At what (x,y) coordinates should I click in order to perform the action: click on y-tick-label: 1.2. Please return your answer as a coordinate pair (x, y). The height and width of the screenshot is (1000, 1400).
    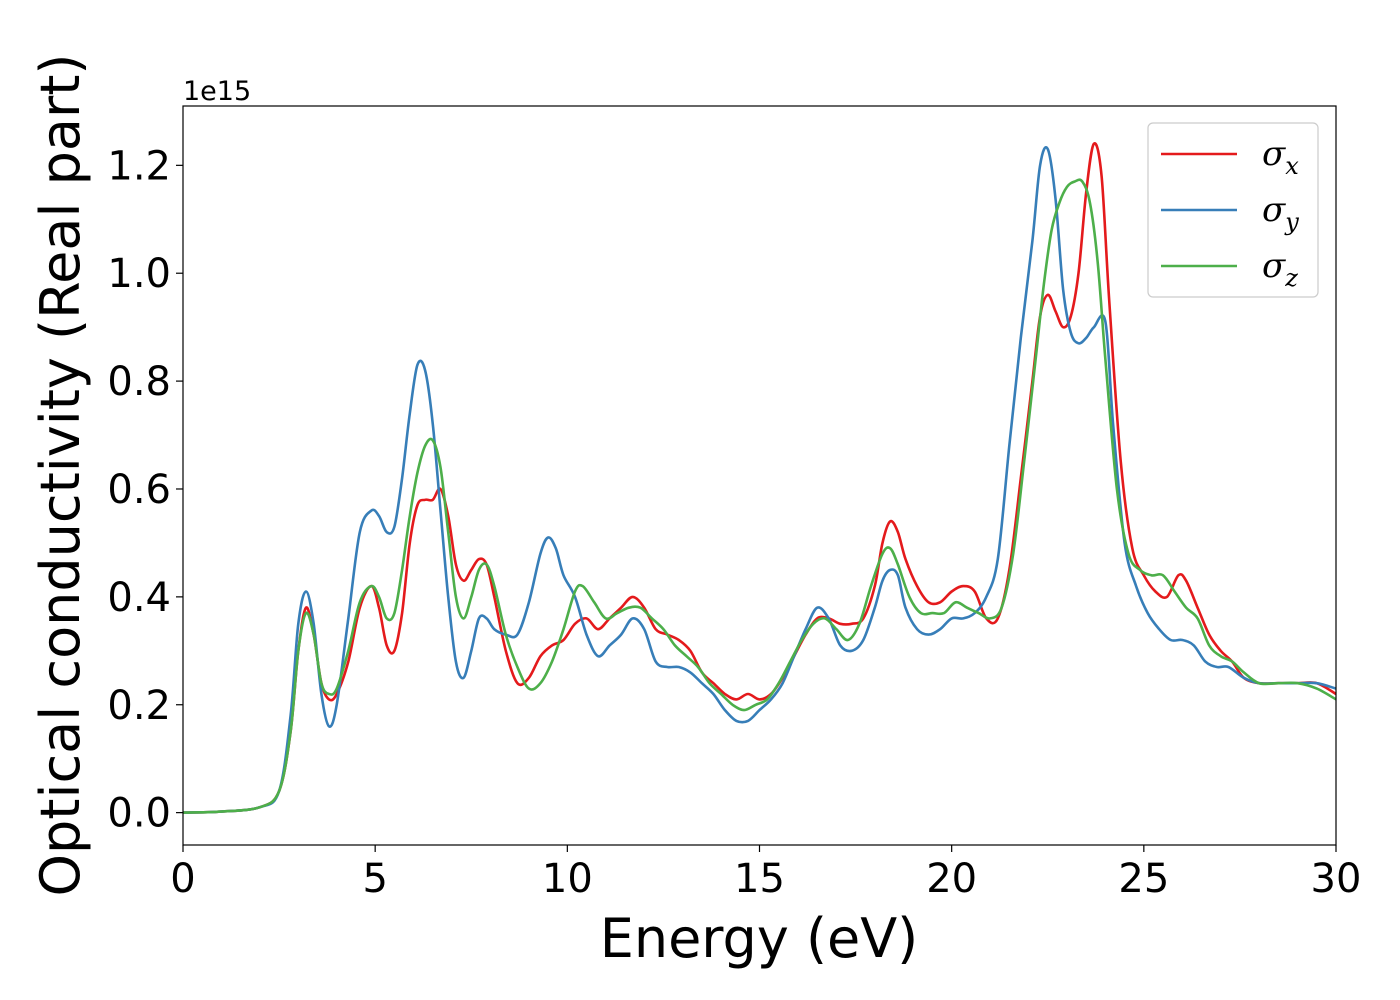
    Looking at the image, I should click on (139, 166).